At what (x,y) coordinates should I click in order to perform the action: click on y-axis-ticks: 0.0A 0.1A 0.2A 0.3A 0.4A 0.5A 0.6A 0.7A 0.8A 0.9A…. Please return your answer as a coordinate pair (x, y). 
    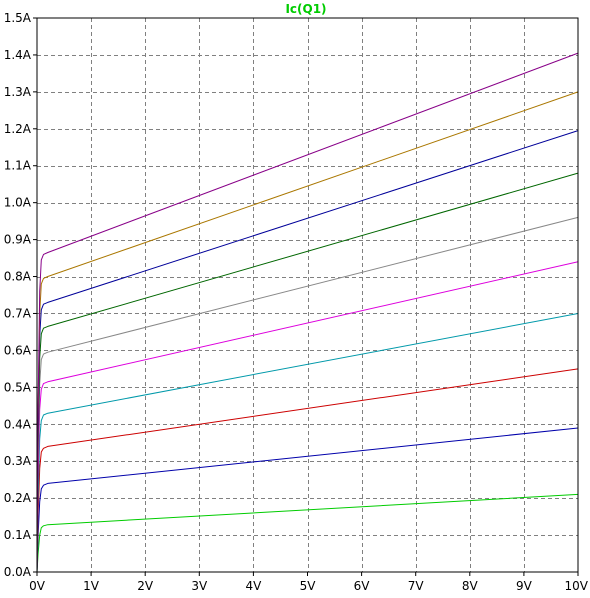
    Looking at the image, I should click on (20, 295).